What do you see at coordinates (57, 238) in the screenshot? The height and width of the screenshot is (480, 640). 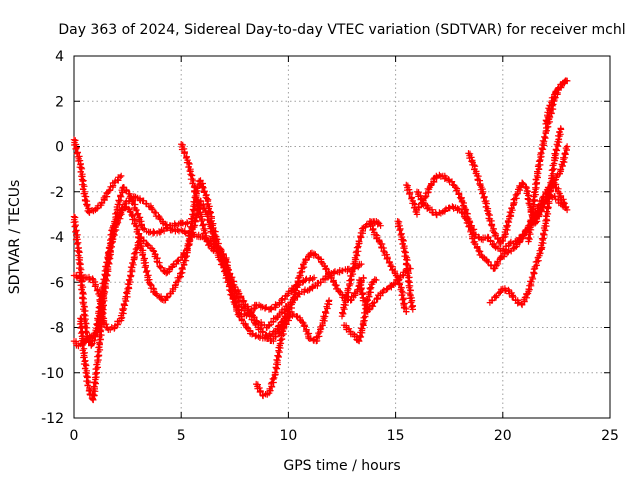 I see `y-tick-label: -4` at bounding box center [57, 238].